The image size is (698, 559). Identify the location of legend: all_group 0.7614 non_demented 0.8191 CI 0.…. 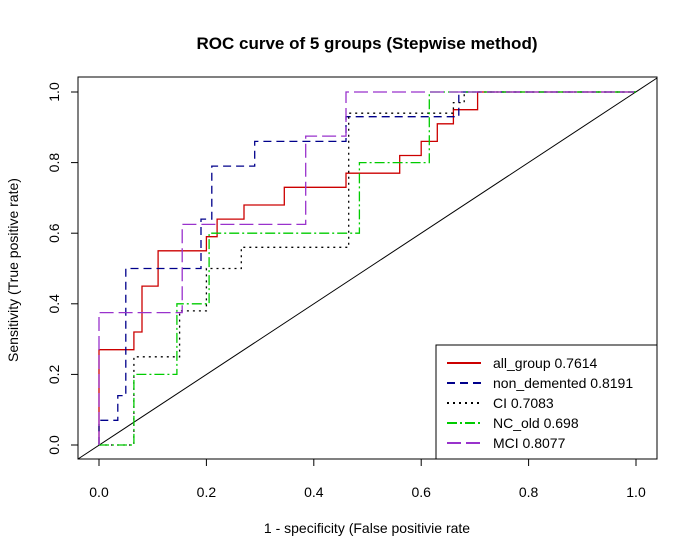
(546, 402).